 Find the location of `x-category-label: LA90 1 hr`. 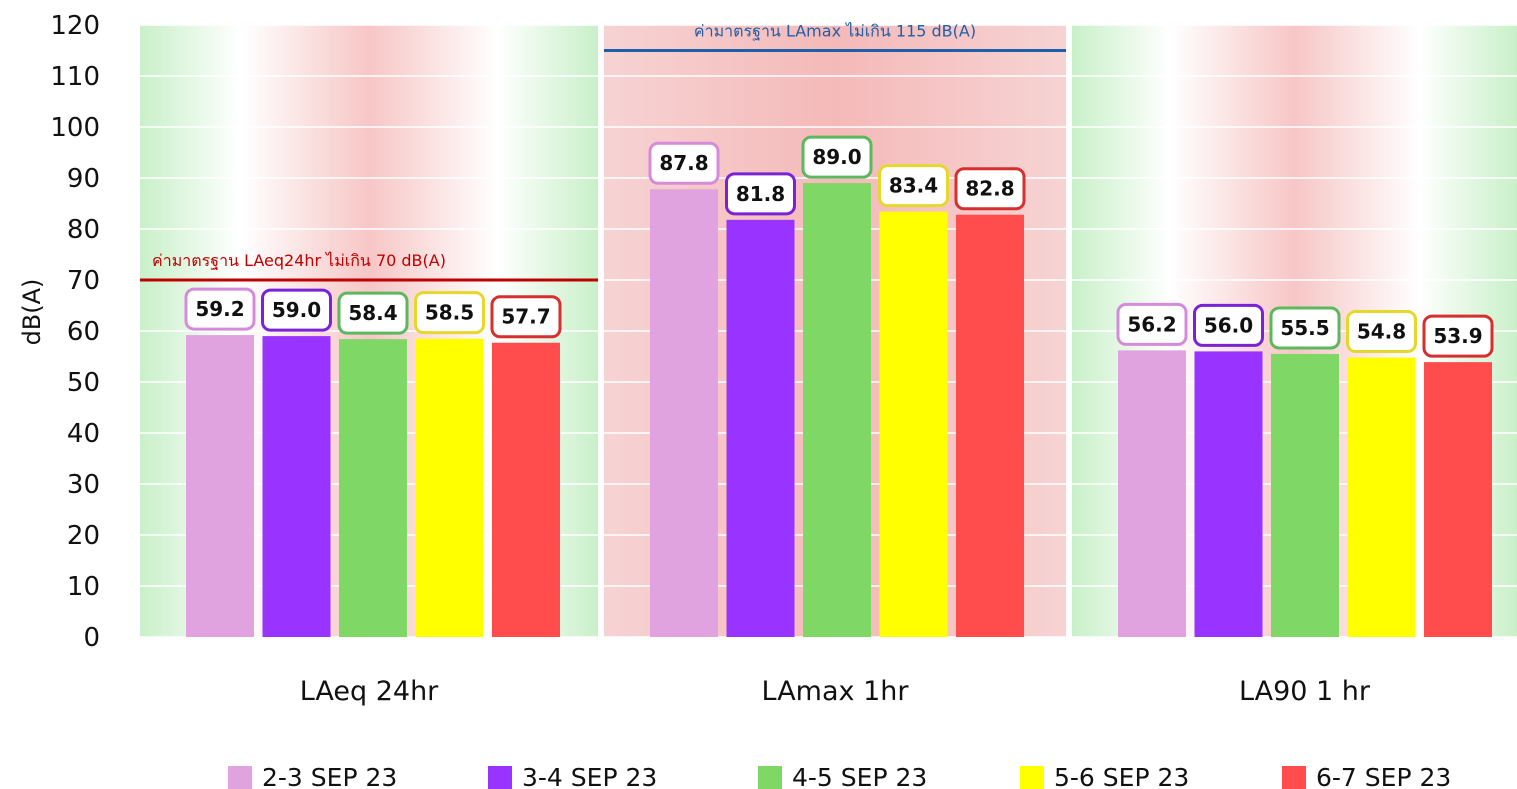

x-category-label: LA90 1 hr is located at coordinates (1305, 691).